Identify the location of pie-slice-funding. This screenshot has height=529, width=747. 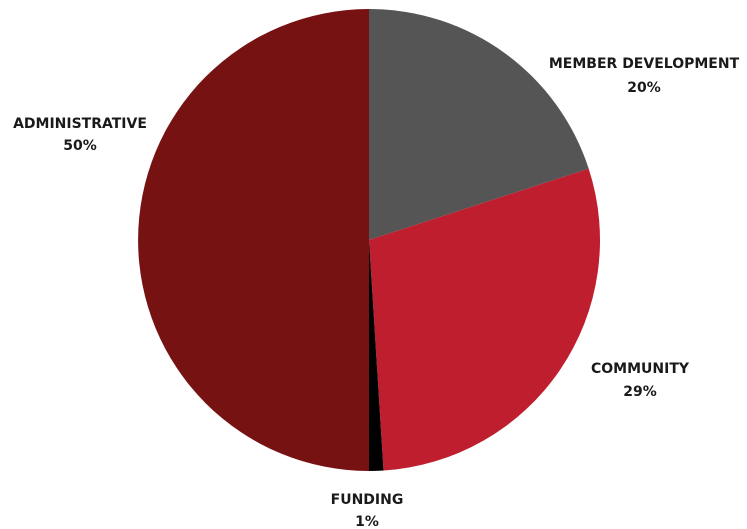
(376, 355).